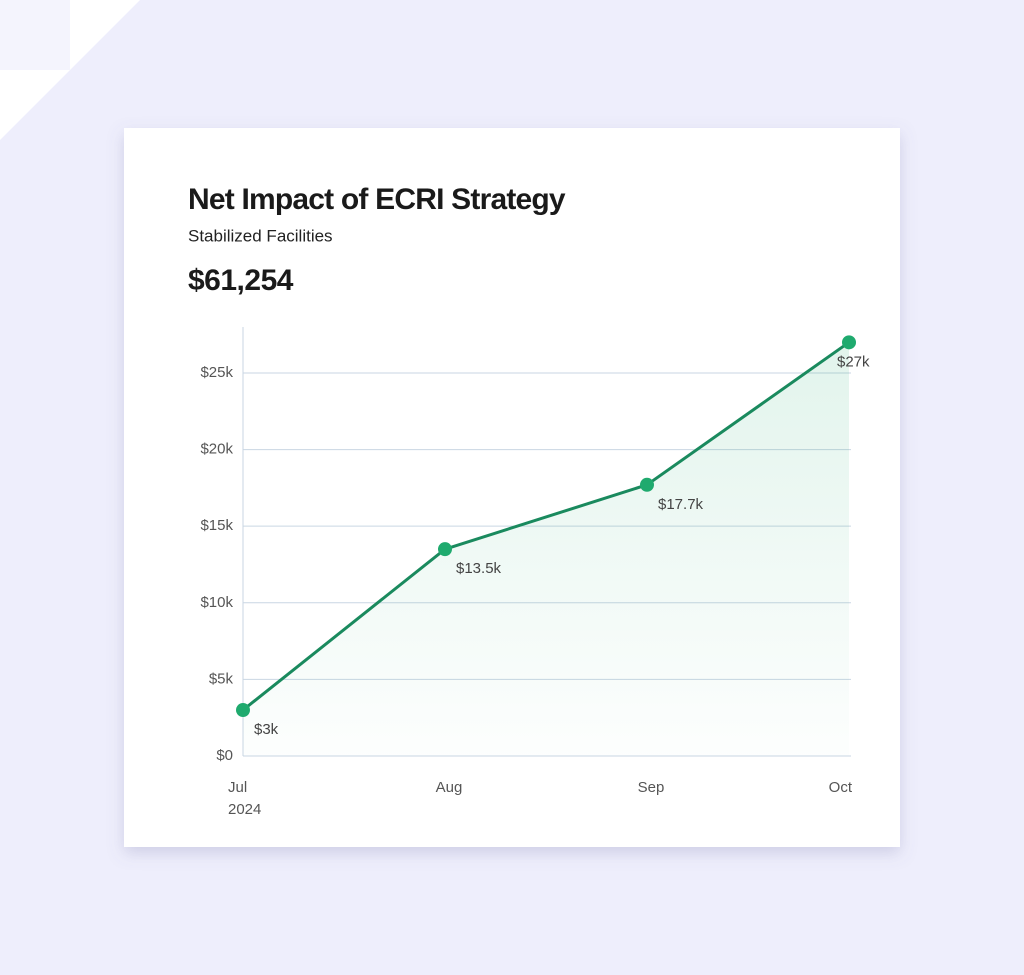 This screenshot has width=1024, height=975. What do you see at coordinates (479, 568) in the screenshot?
I see `data-label: $13.5k` at bounding box center [479, 568].